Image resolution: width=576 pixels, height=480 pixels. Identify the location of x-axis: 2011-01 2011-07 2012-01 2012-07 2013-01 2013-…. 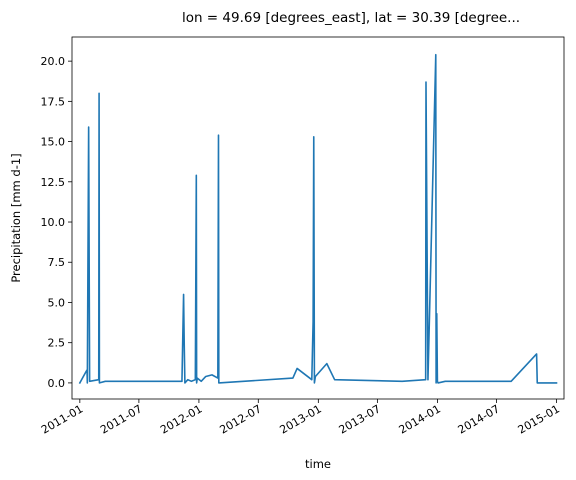
(300, 418).